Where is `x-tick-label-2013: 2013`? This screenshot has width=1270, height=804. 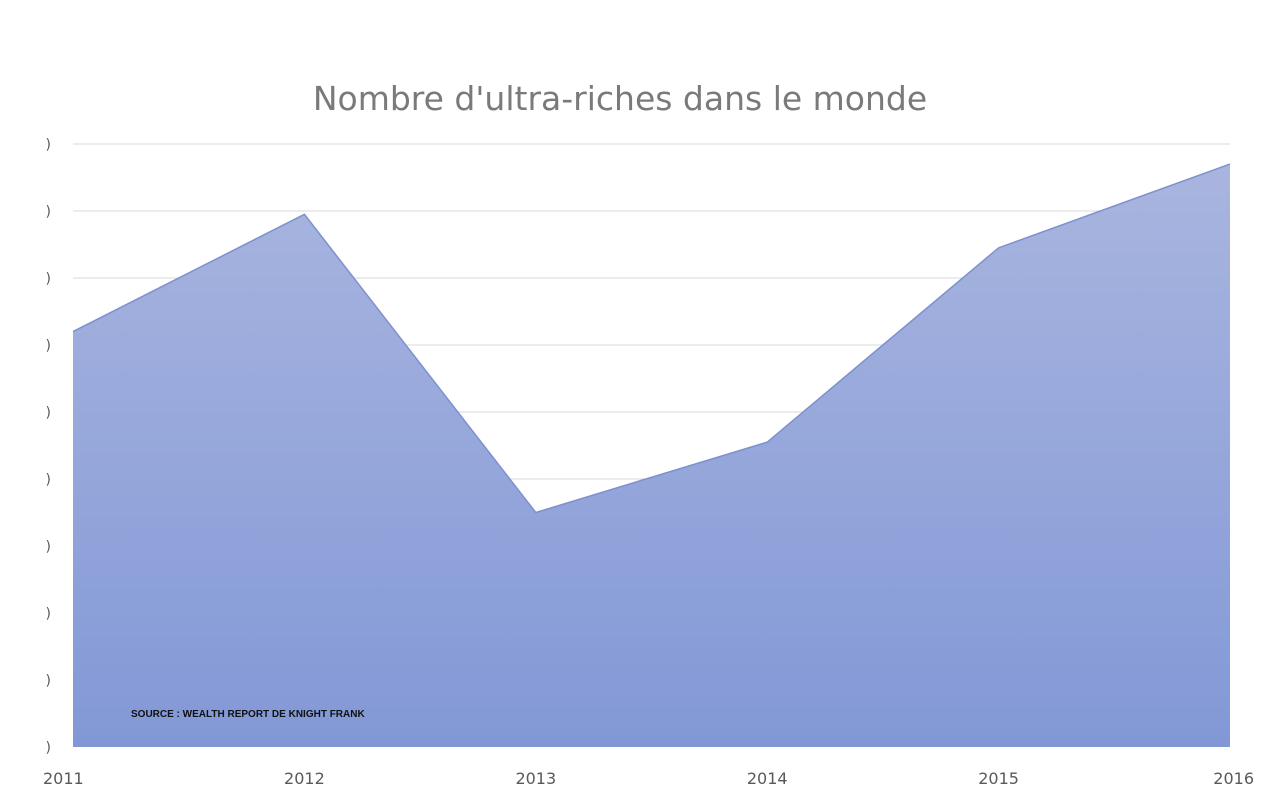 x-tick-label-2013: 2013 is located at coordinates (535, 778).